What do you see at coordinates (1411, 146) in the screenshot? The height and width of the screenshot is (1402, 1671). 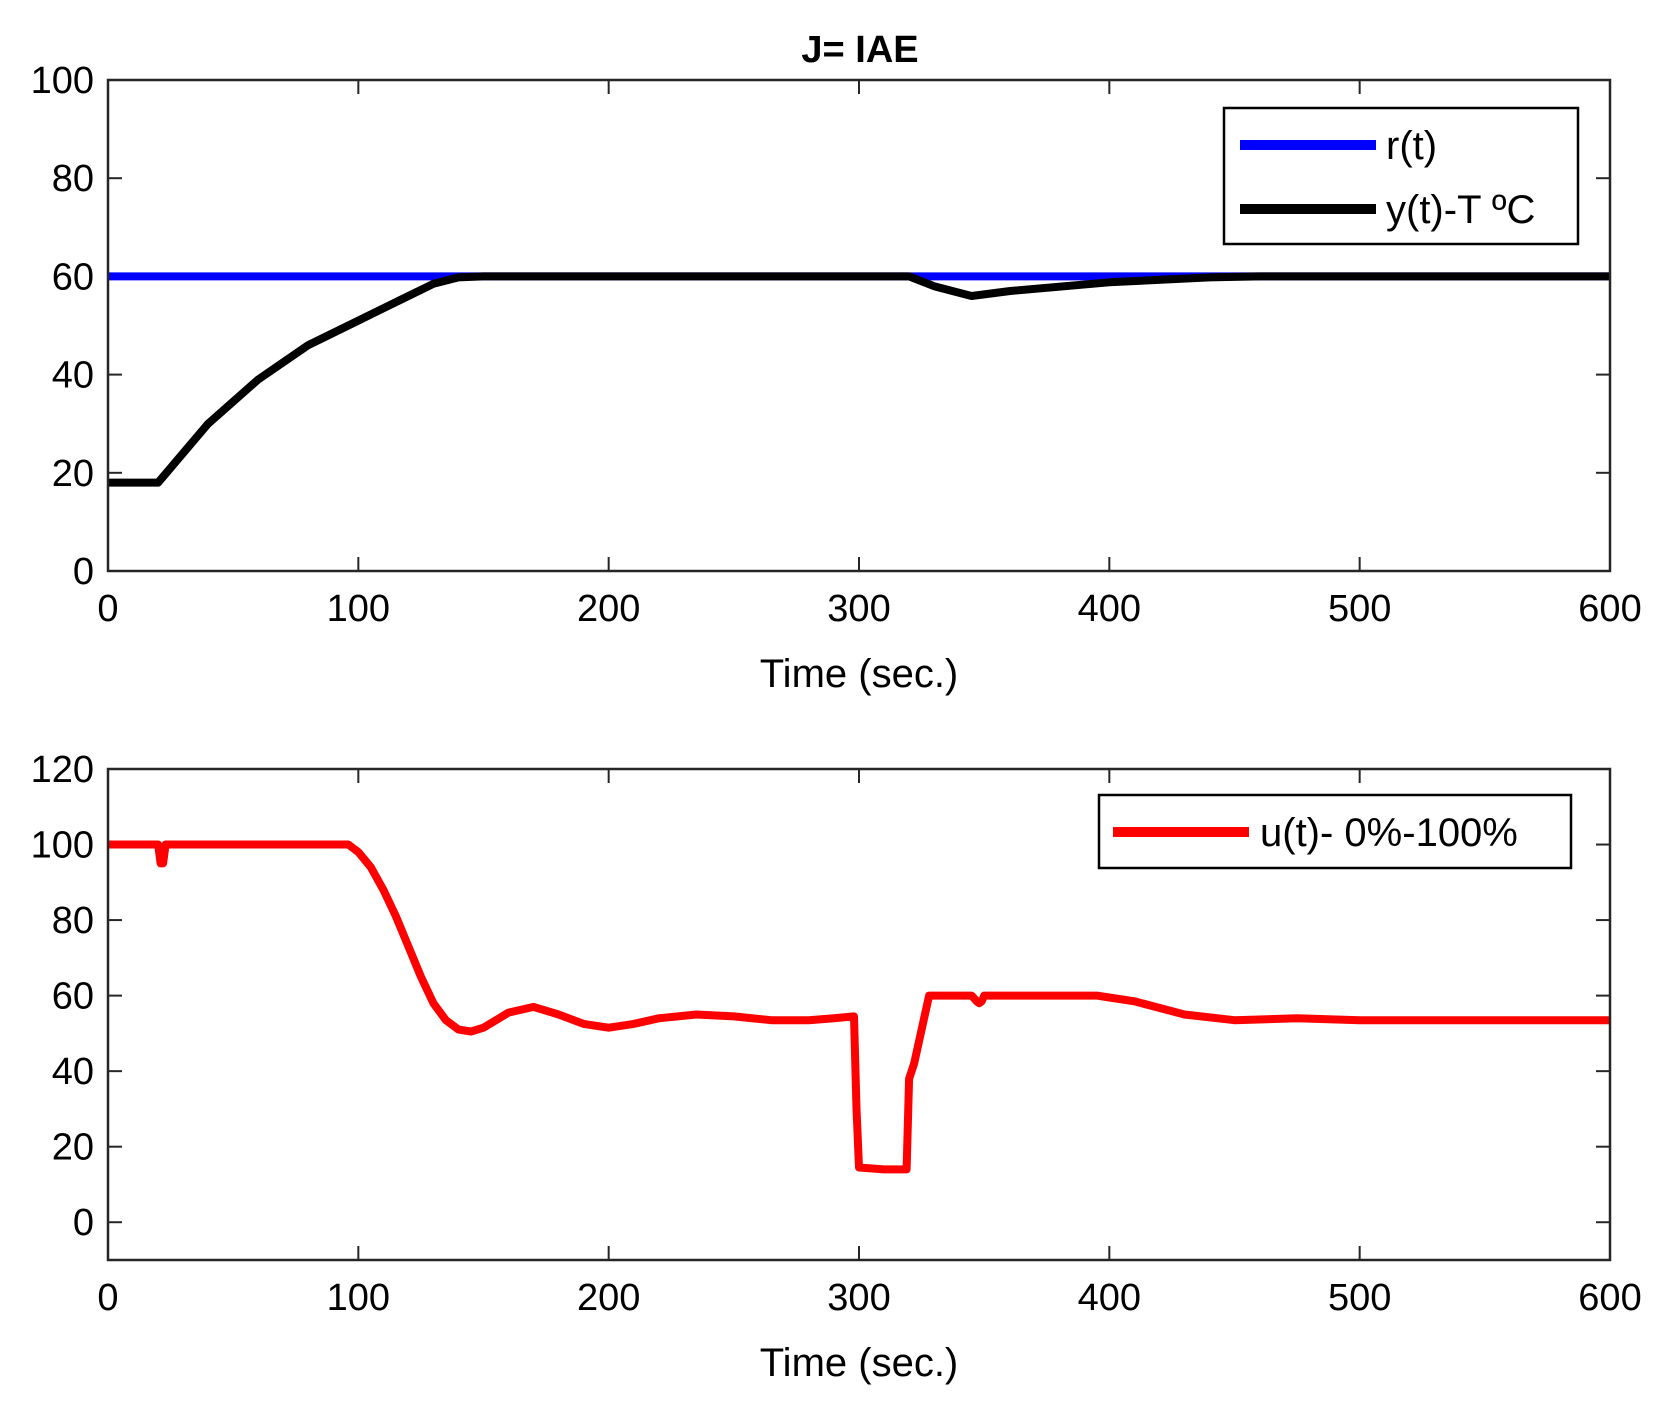 I see `legend-label-r: r(t)` at bounding box center [1411, 146].